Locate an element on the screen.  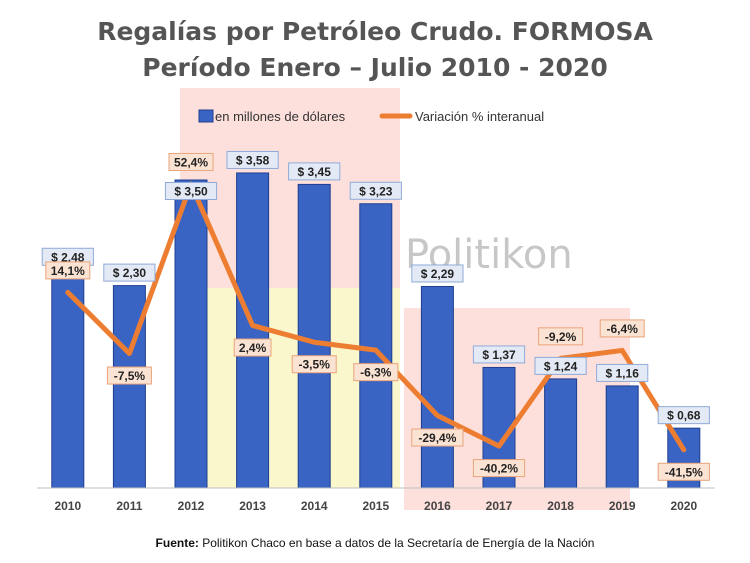
footer-label: Fuente: is located at coordinates (177, 543).